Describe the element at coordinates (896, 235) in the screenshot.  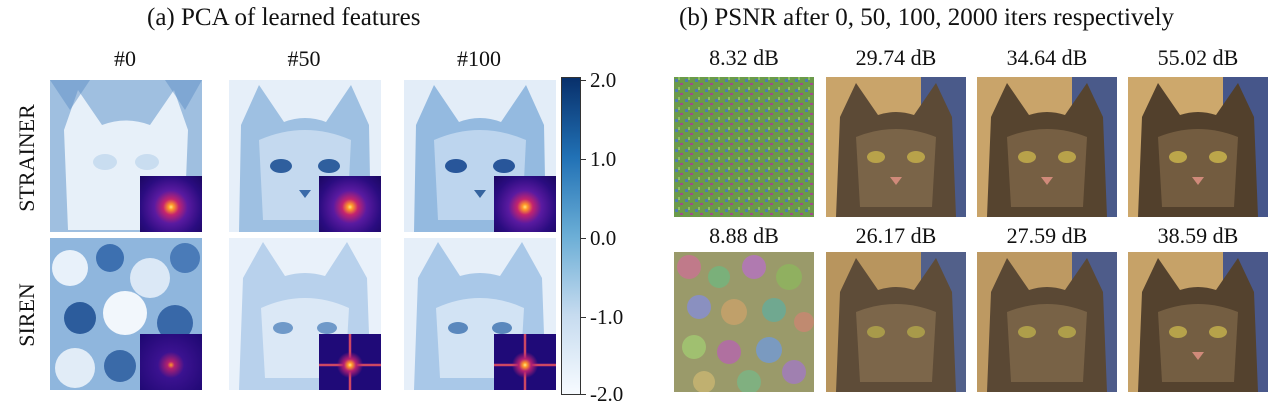
I see `psnr-label-r2-50: 26.17 dB` at that location.